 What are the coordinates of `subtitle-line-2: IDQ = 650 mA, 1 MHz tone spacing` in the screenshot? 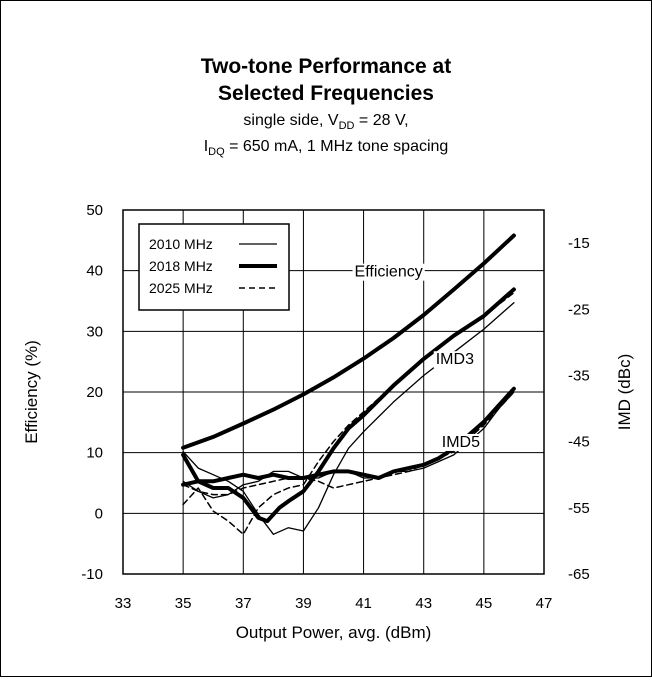 It's located at (326, 148).